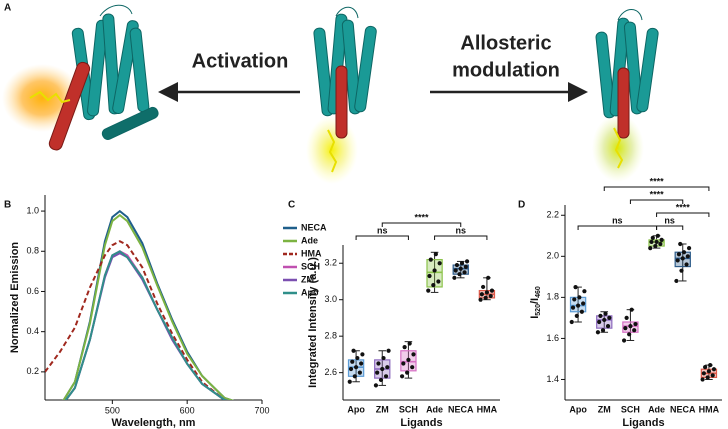 This screenshot has width=728, height=429. I want to click on x-tick-label: Apo, so click(356, 409).